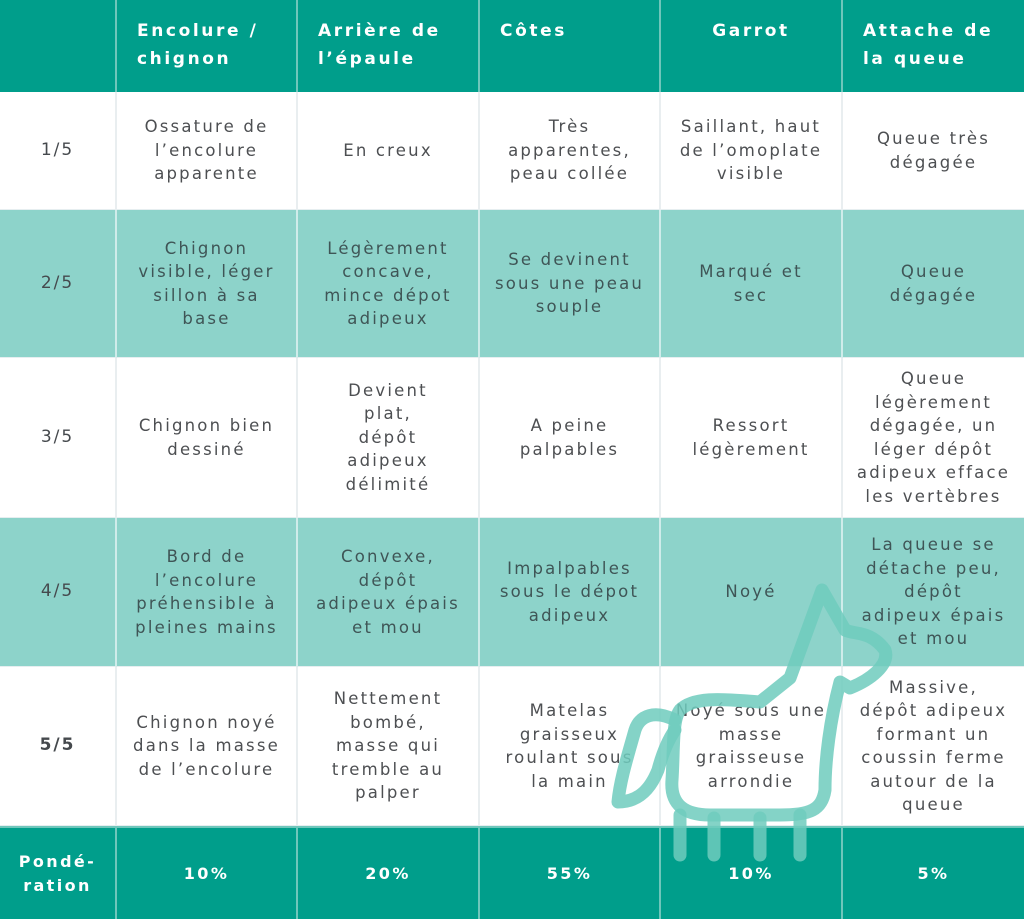 This screenshot has width=1024, height=919. I want to click on table-cell: Matelas graisseux roulant sous la main, so click(570, 746).